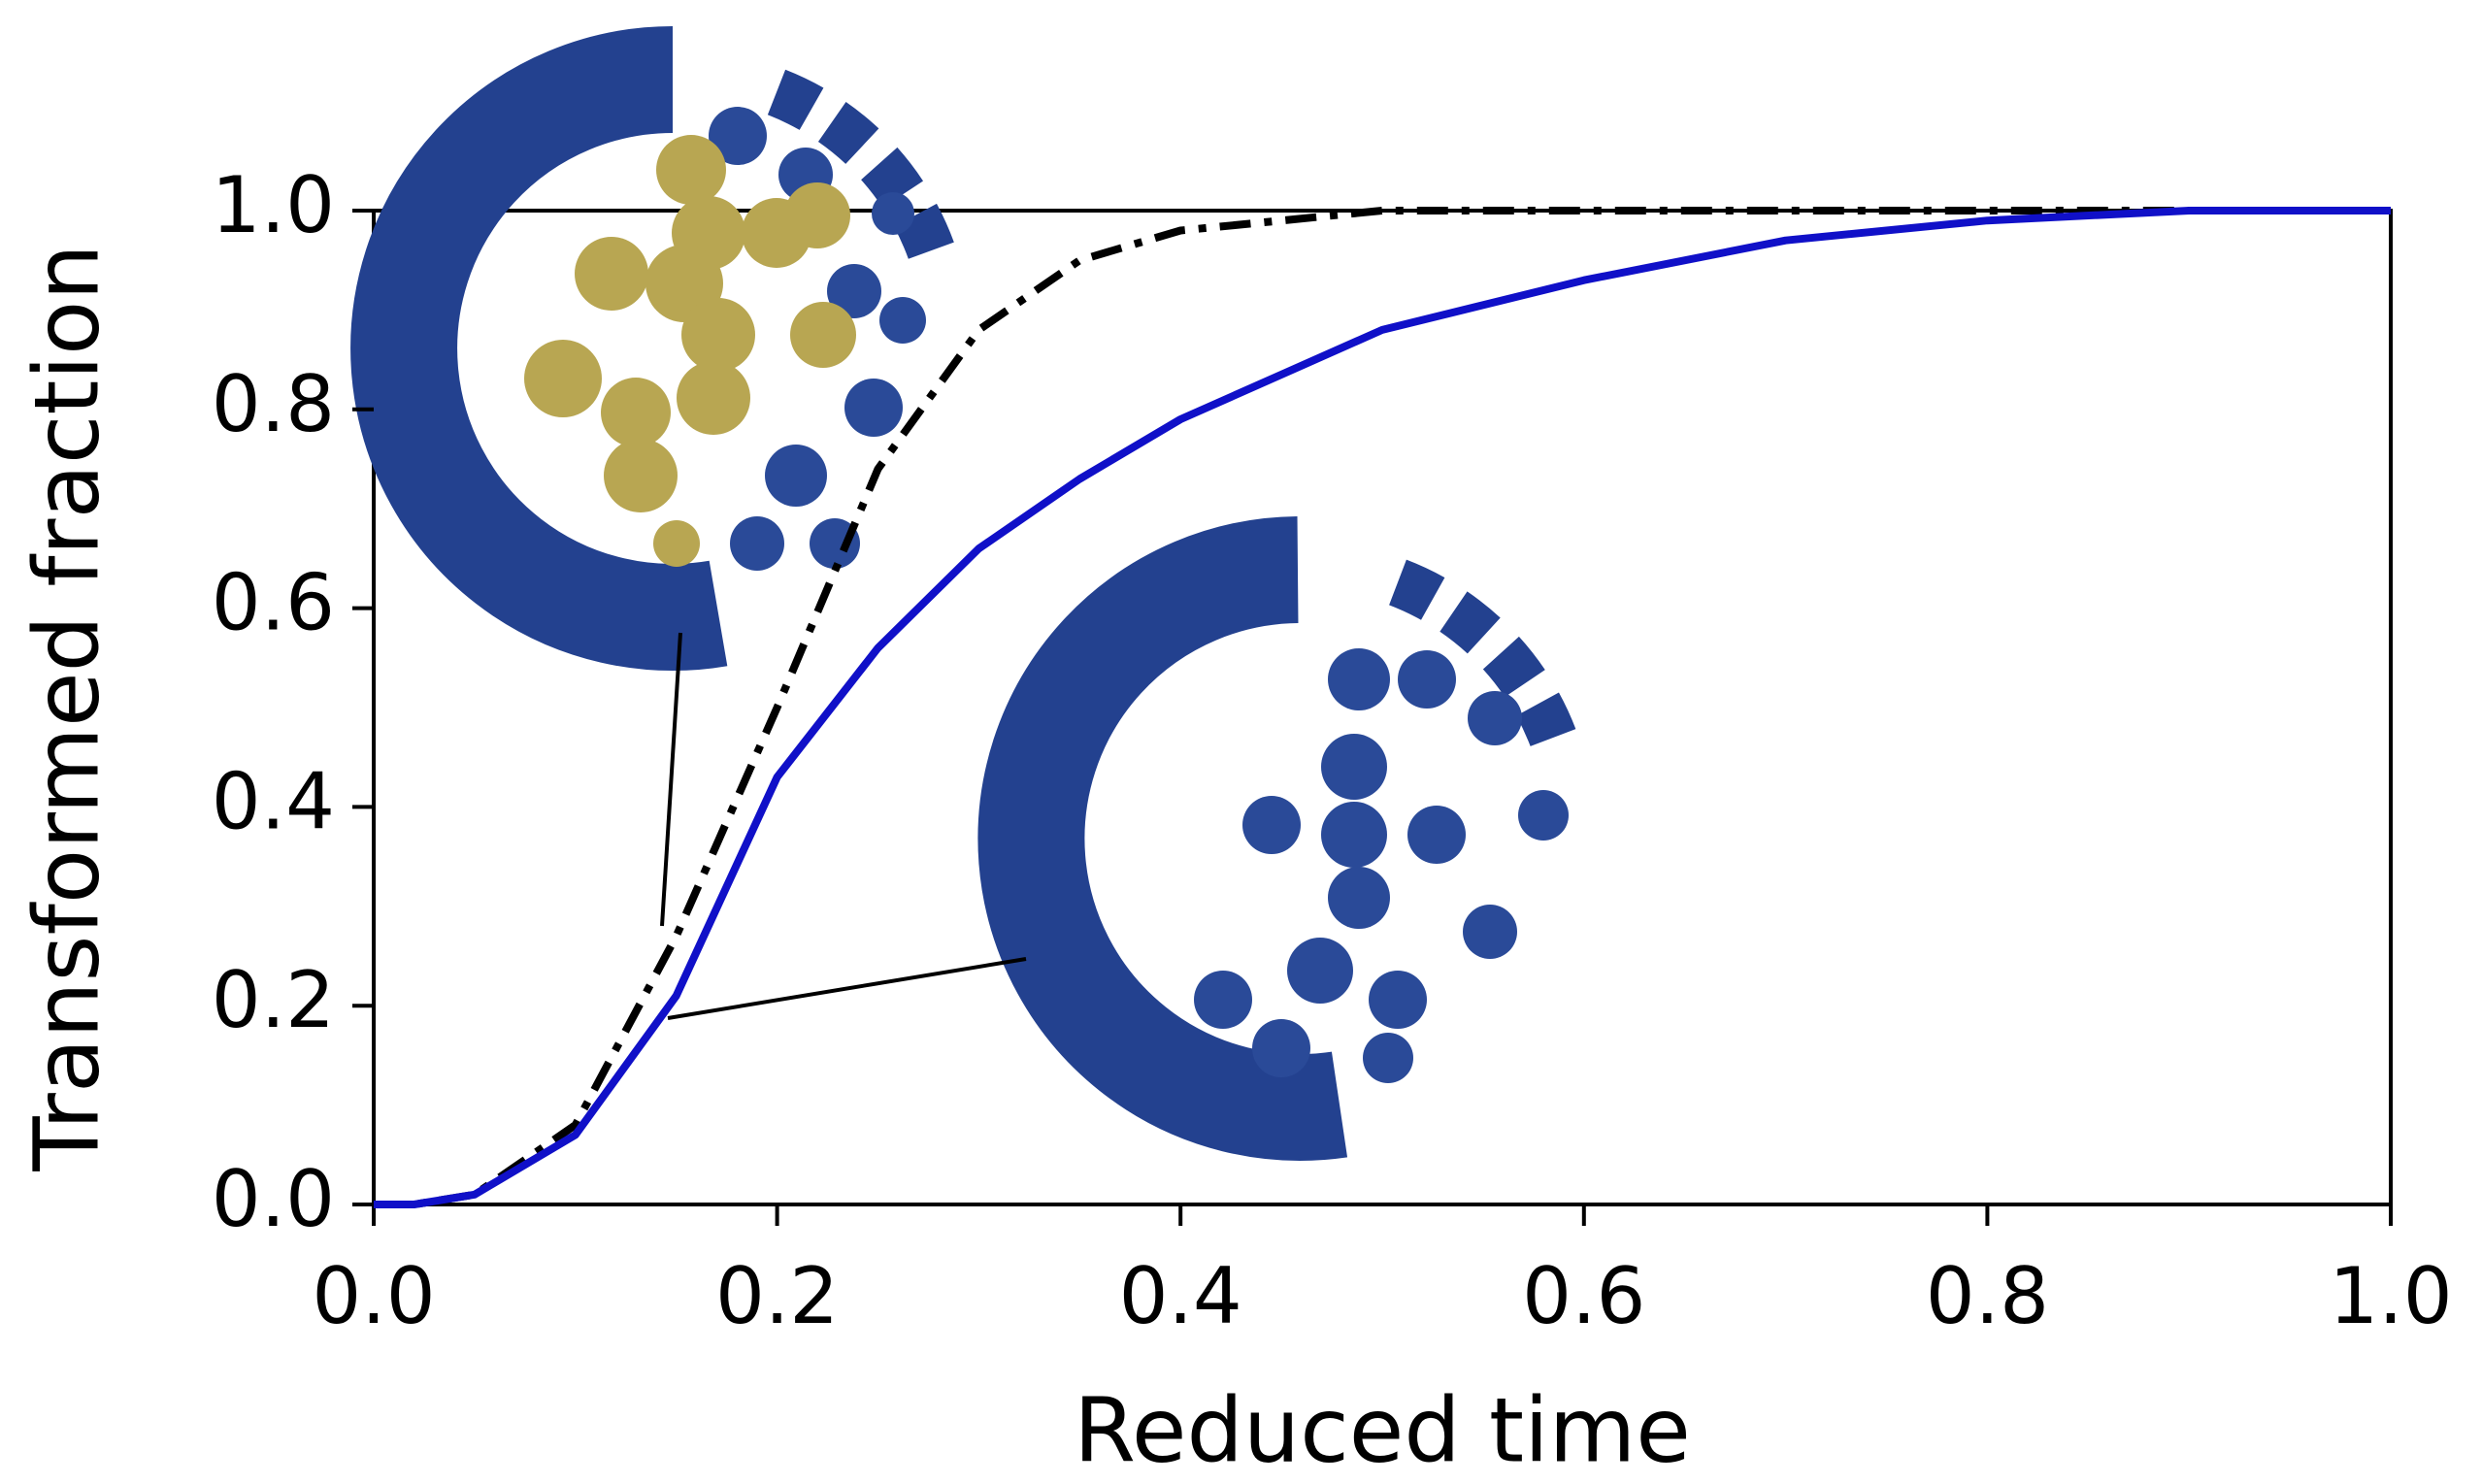  I want to click on y-tick-label: 0.2, so click(273, 1000).